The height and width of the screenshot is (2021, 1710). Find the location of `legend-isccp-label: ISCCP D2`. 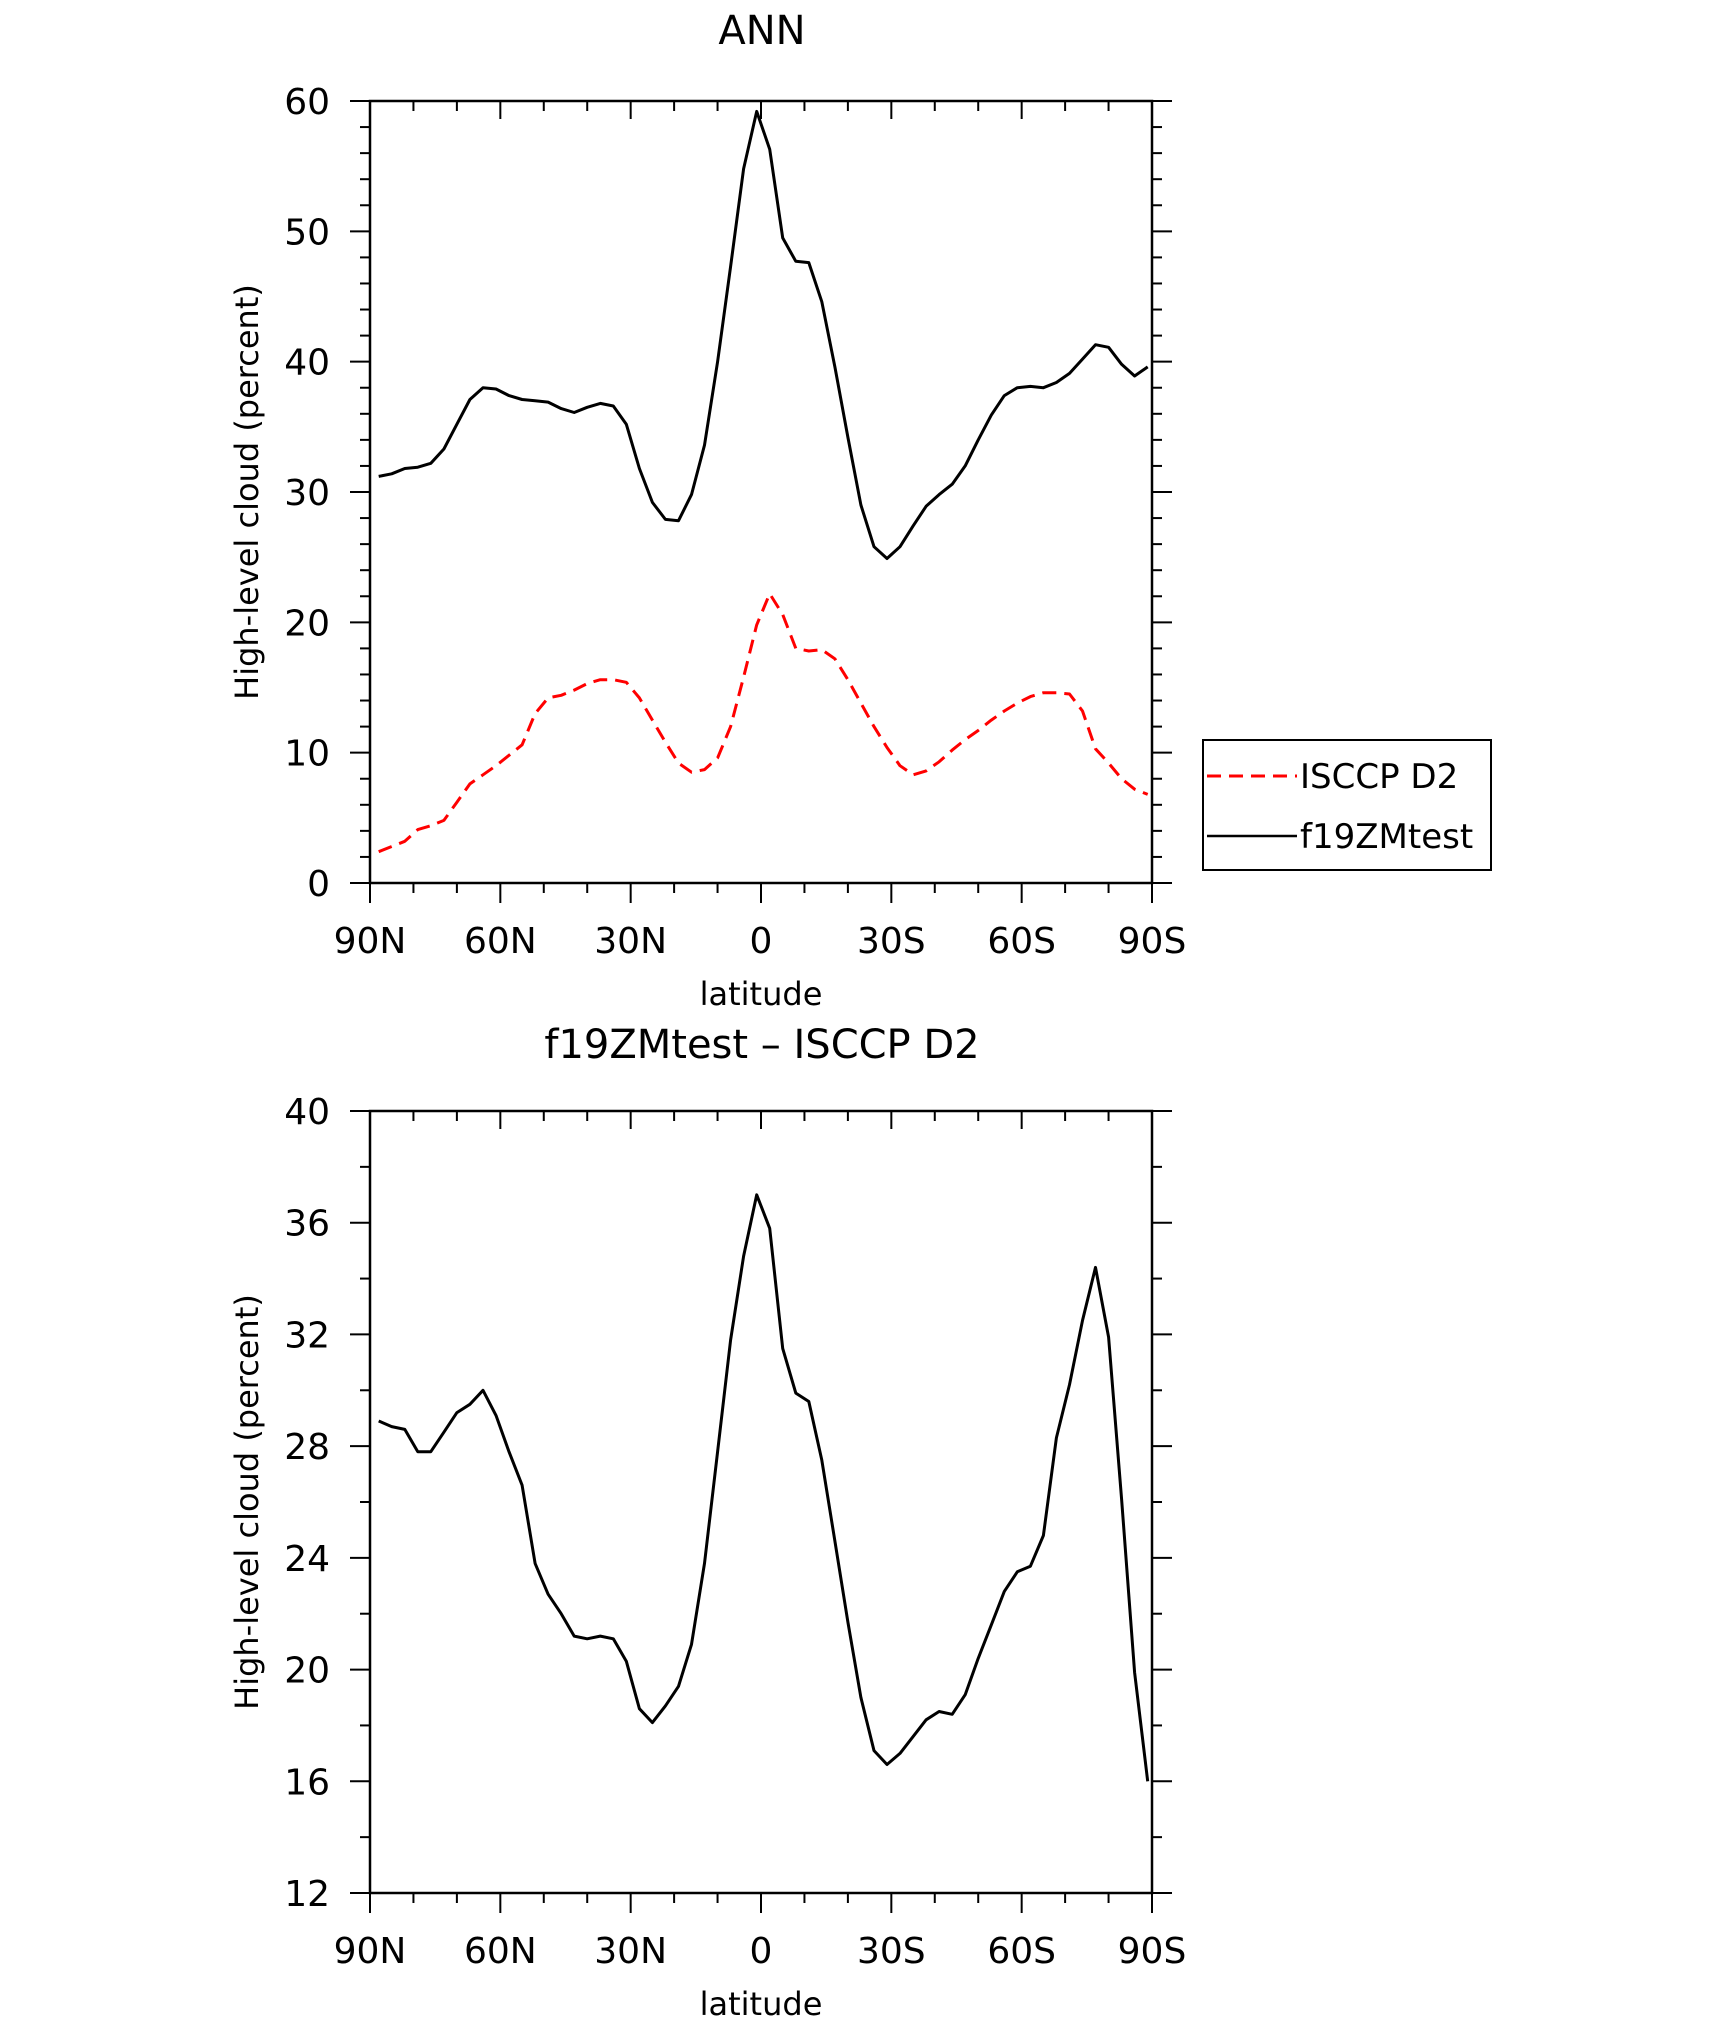

legend-isccp-label: ISCCP D2 is located at coordinates (1379, 777).